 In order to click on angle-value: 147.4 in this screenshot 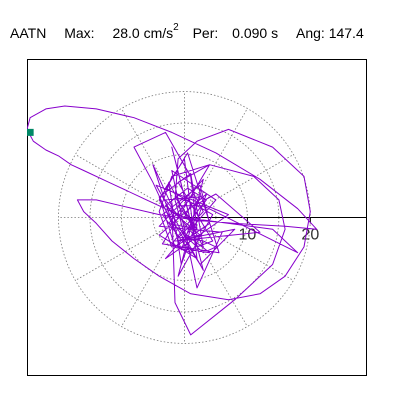, I will do `click(346, 32)`.